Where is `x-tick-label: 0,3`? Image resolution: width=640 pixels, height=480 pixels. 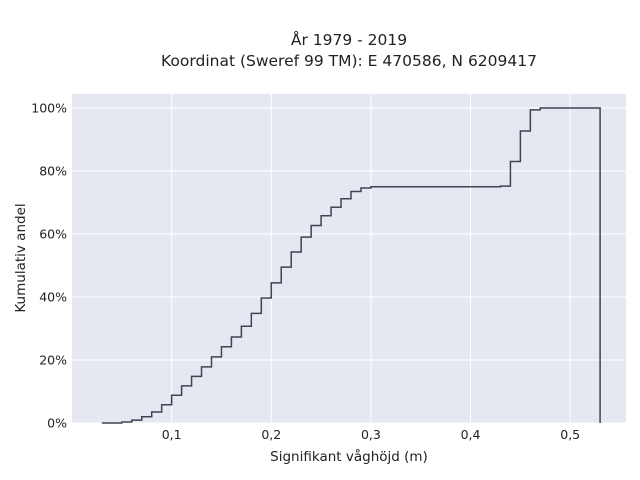
x-tick-label: 0,3 is located at coordinates (371, 434).